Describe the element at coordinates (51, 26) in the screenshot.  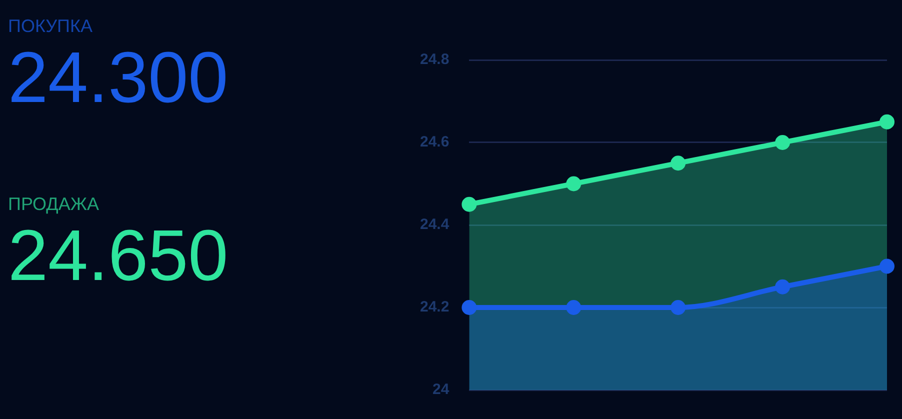
I see `text: ПОКУПКА` at that location.